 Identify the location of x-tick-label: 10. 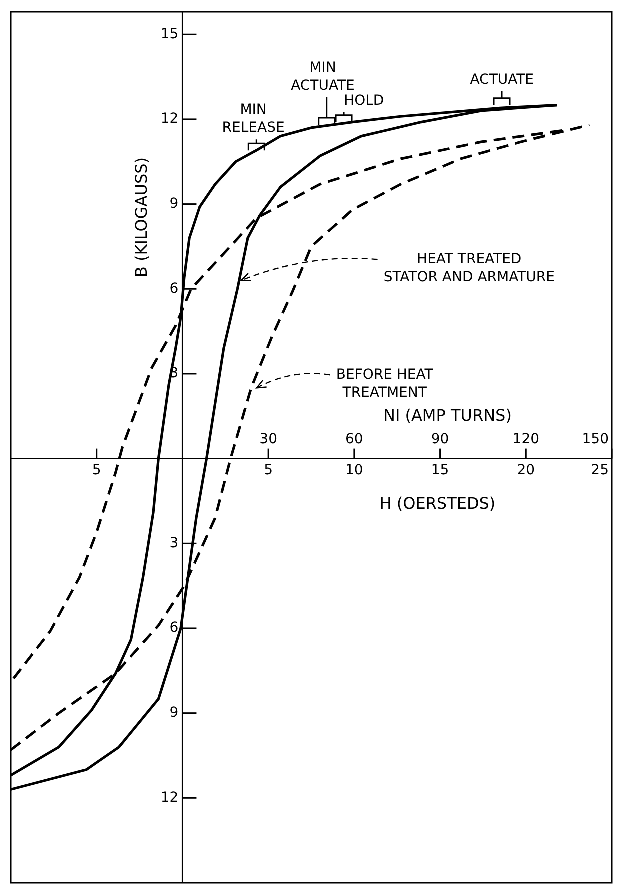
(355, 470).